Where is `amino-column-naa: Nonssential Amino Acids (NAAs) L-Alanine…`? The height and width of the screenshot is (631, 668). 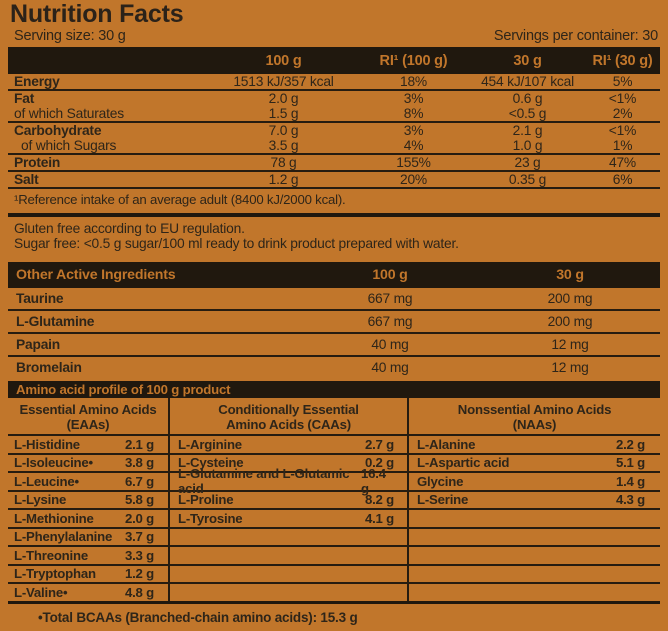
amino-column-naa: Nonssential Amino Acids (NAAs) L-Alanine… is located at coordinates (533, 499).